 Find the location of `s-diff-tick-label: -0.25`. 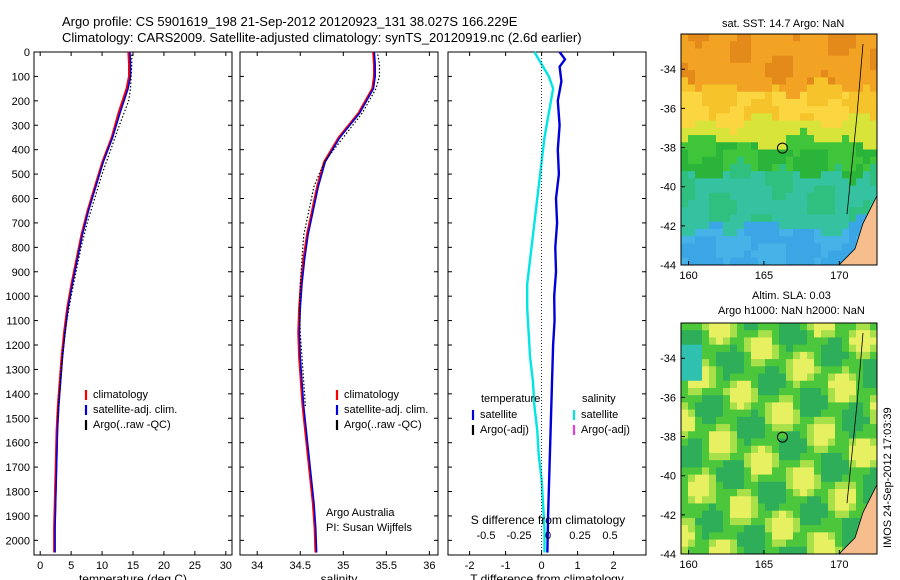

s-diff-tick-label: -0.25 is located at coordinates (518, 536).